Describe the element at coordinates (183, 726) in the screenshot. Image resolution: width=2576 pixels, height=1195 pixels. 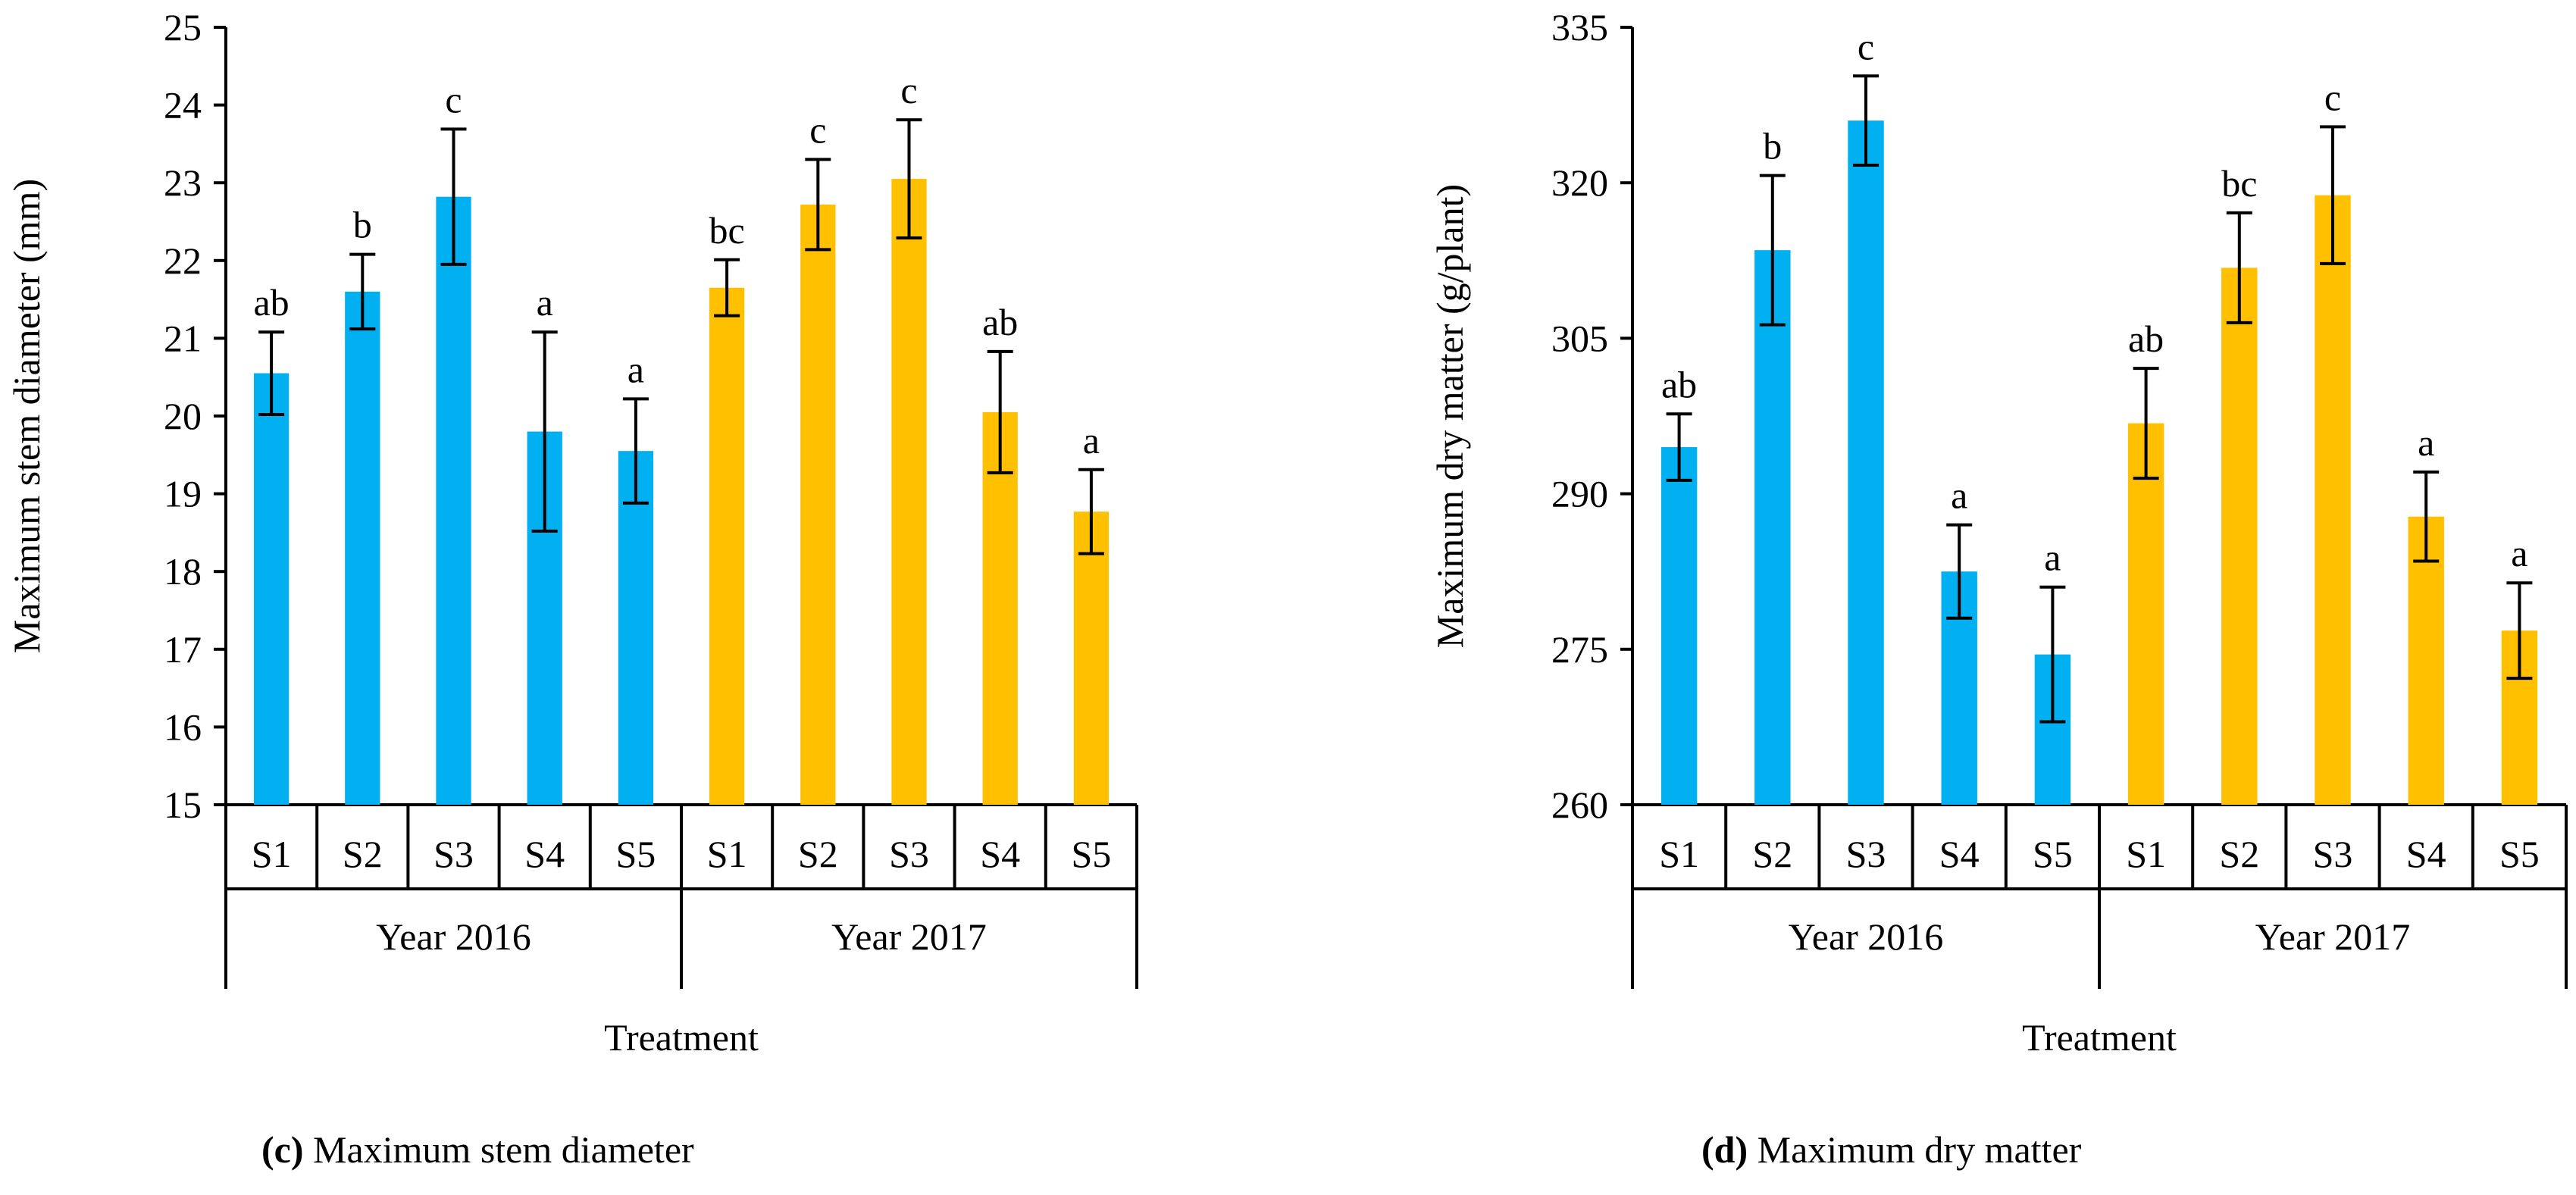
I see `y-tick-label: 16` at that location.